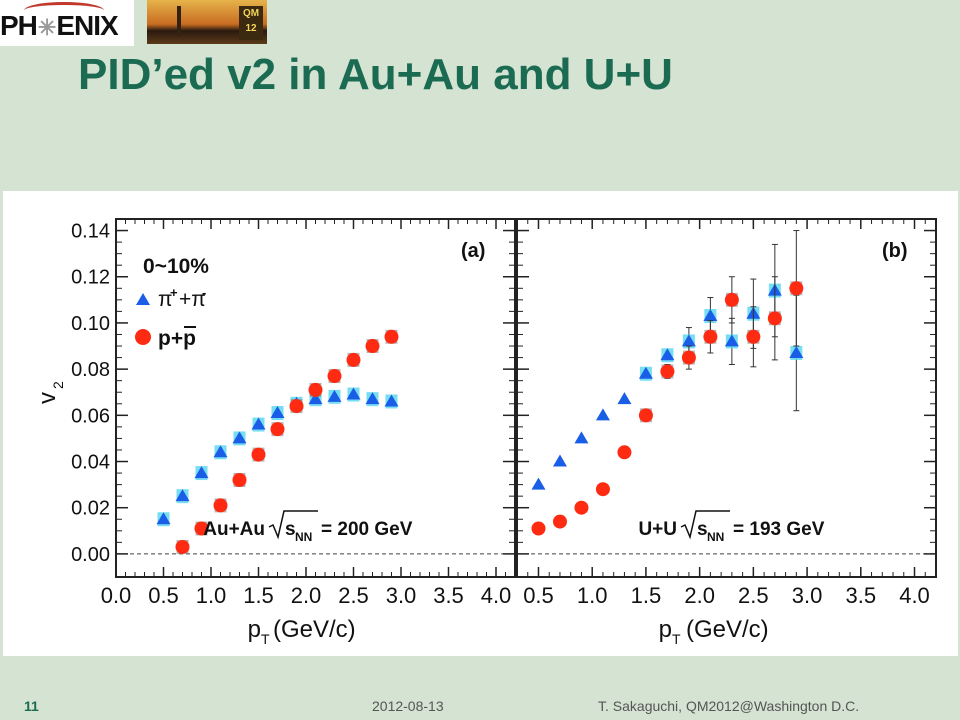 The height and width of the screenshot is (720, 960). Describe the element at coordinates (90, 324) in the screenshot. I see `y-tick-label: 0.10` at that location.